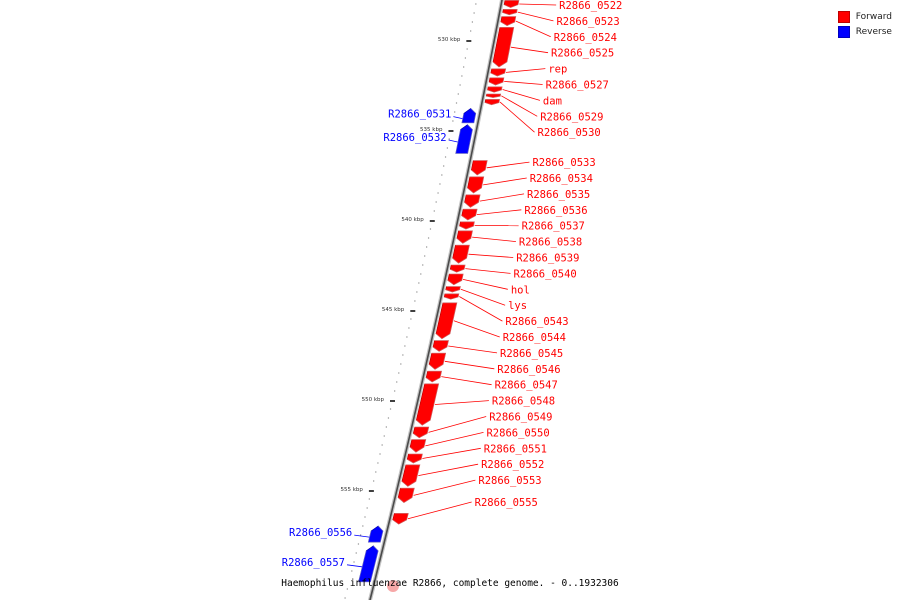  I want to click on gene-label: hol, so click(520, 290).